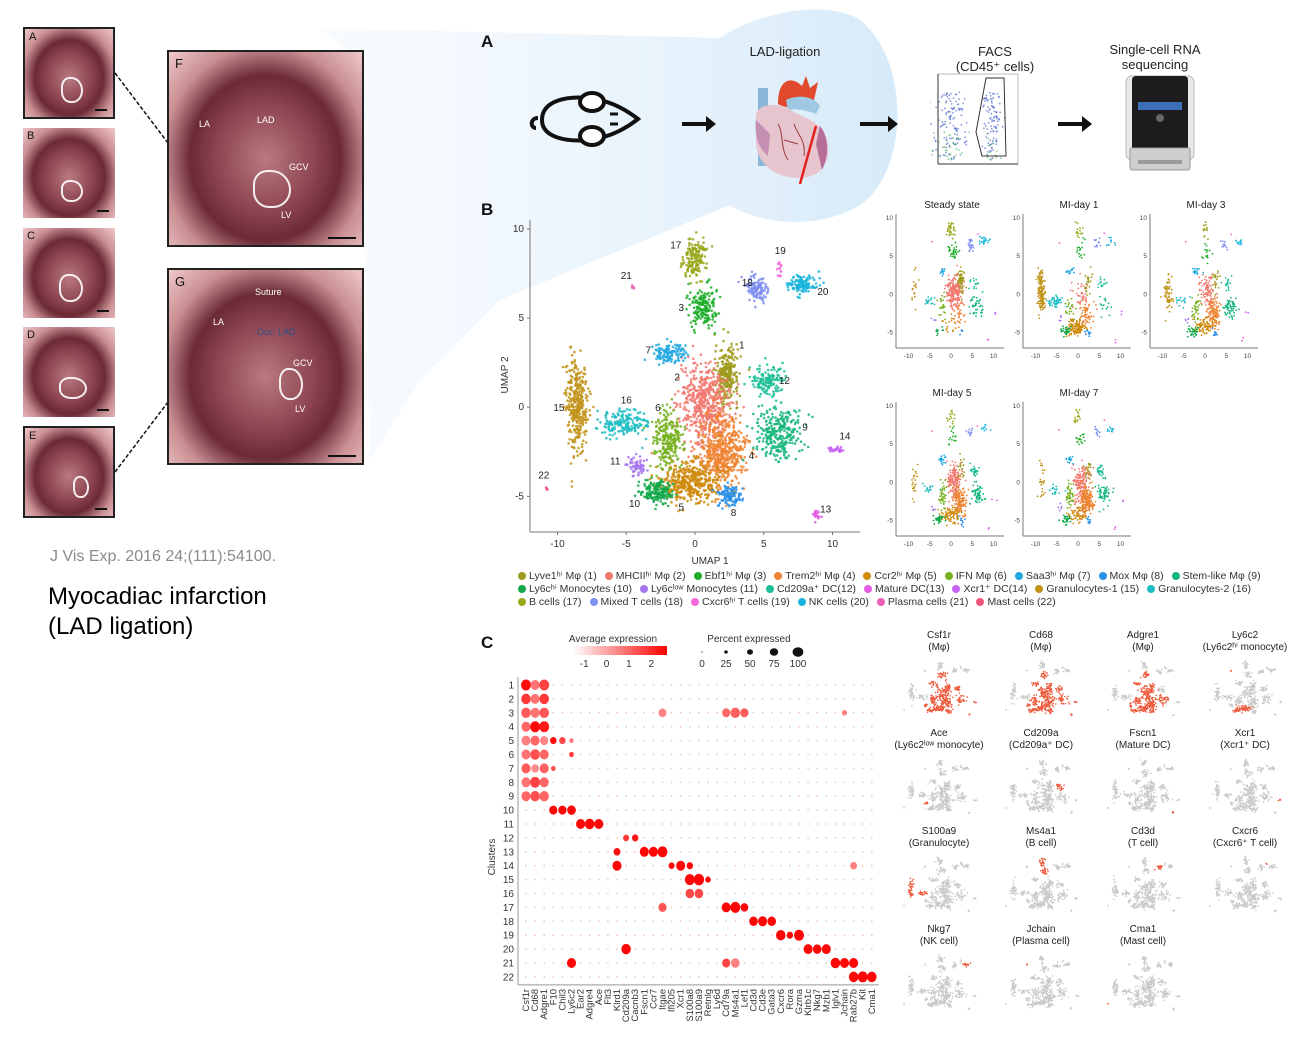 This screenshot has height=1056, width=1289. Describe the element at coordinates (845, 436) in the screenshot. I see `cluster-label-14: 14` at that location.